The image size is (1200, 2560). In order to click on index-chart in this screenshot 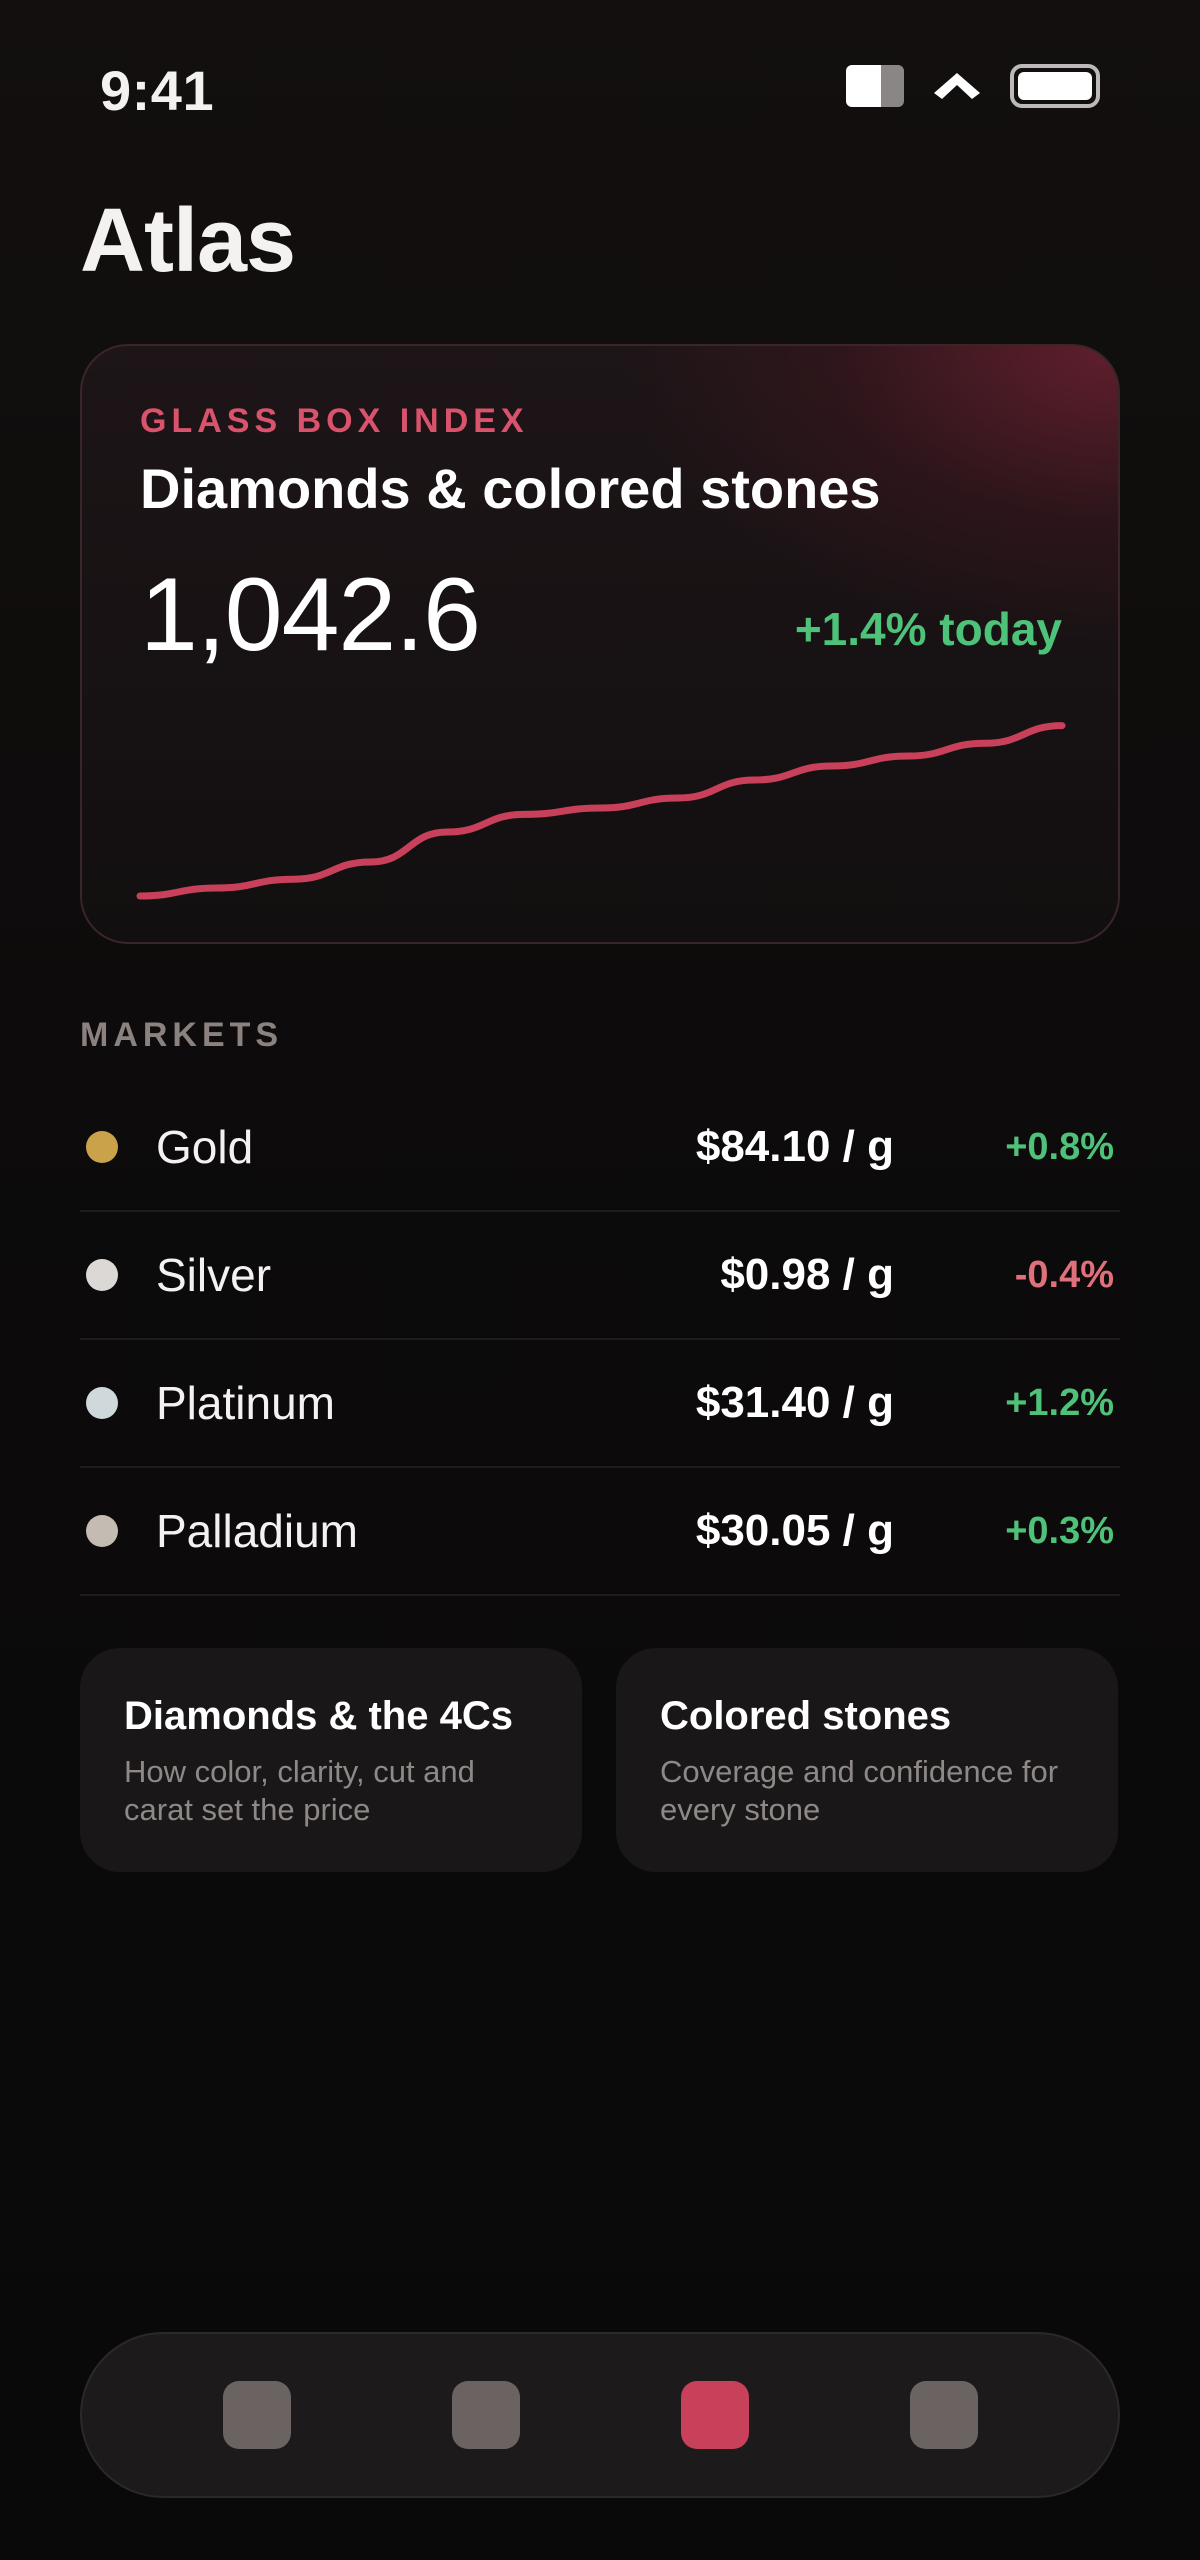, I will do `click(601, 811)`.